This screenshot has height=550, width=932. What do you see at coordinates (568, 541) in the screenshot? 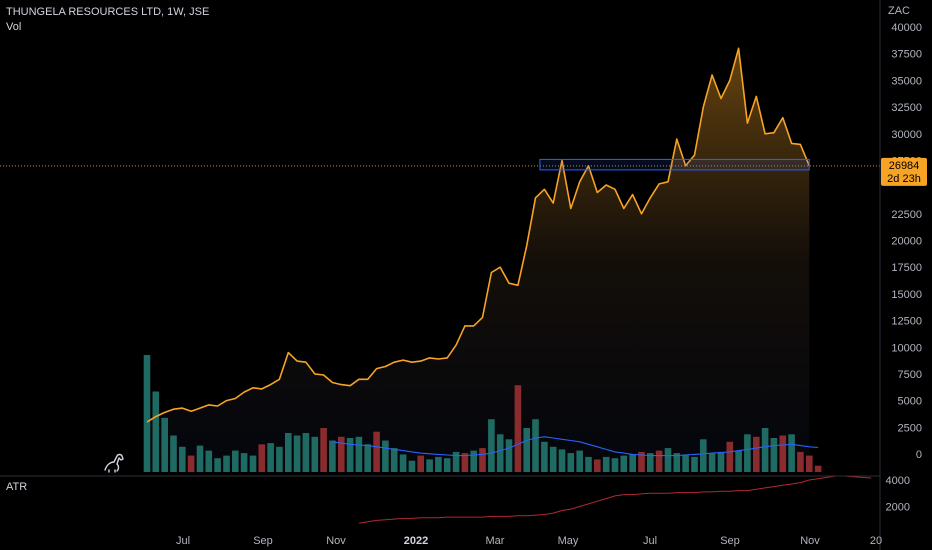
I see `x-tick-label: May` at bounding box center [568, 541].